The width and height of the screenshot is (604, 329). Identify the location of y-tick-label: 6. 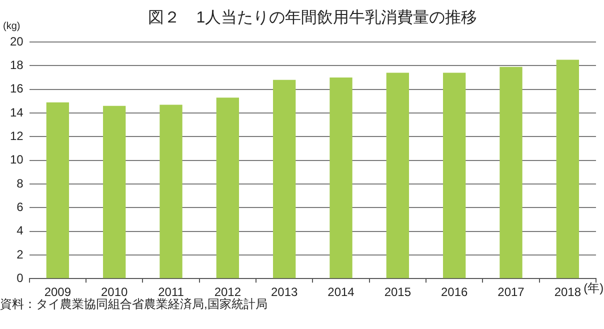
(20, 207).